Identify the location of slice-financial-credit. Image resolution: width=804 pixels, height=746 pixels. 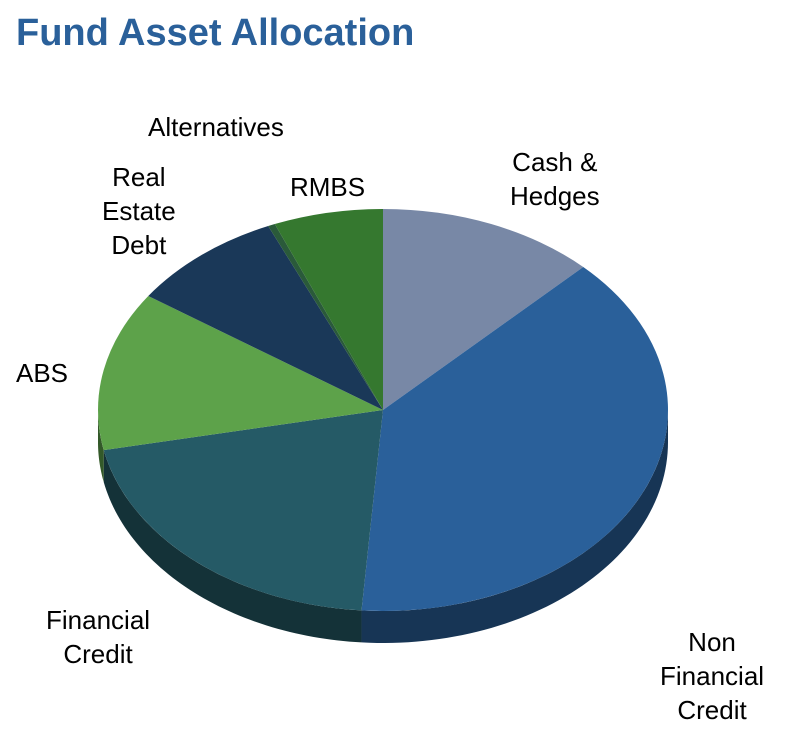
(243, 510).